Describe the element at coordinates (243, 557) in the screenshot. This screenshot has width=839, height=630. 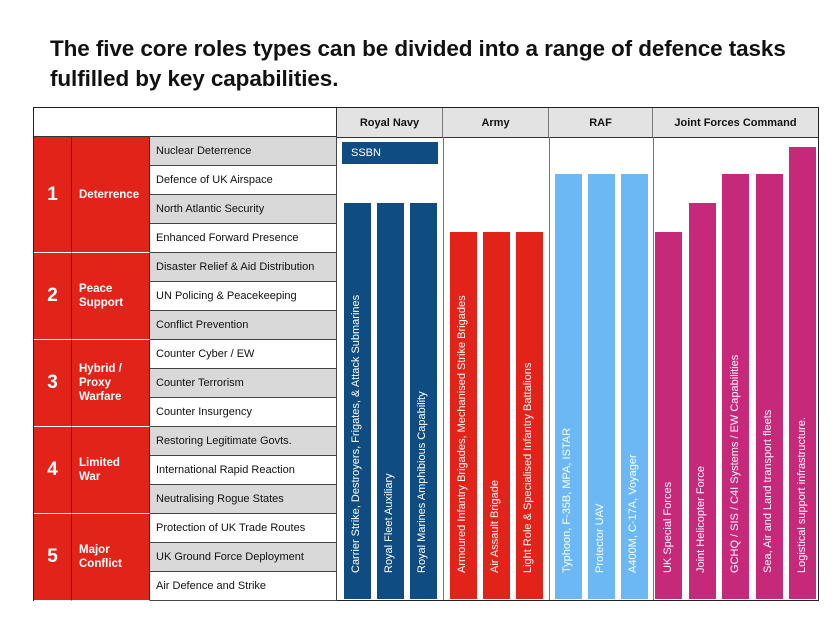
I see `task-row: UK Ground Force Deployment` at that location.